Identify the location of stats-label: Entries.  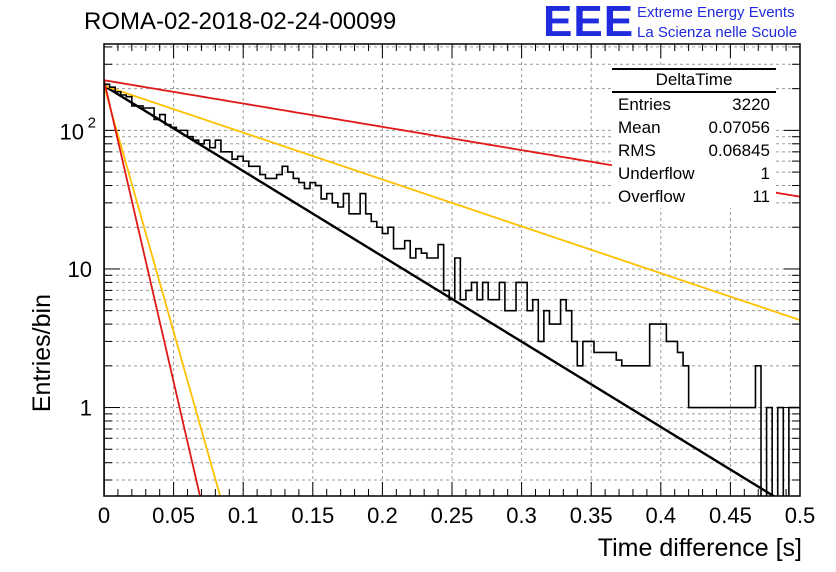
(644, 104).